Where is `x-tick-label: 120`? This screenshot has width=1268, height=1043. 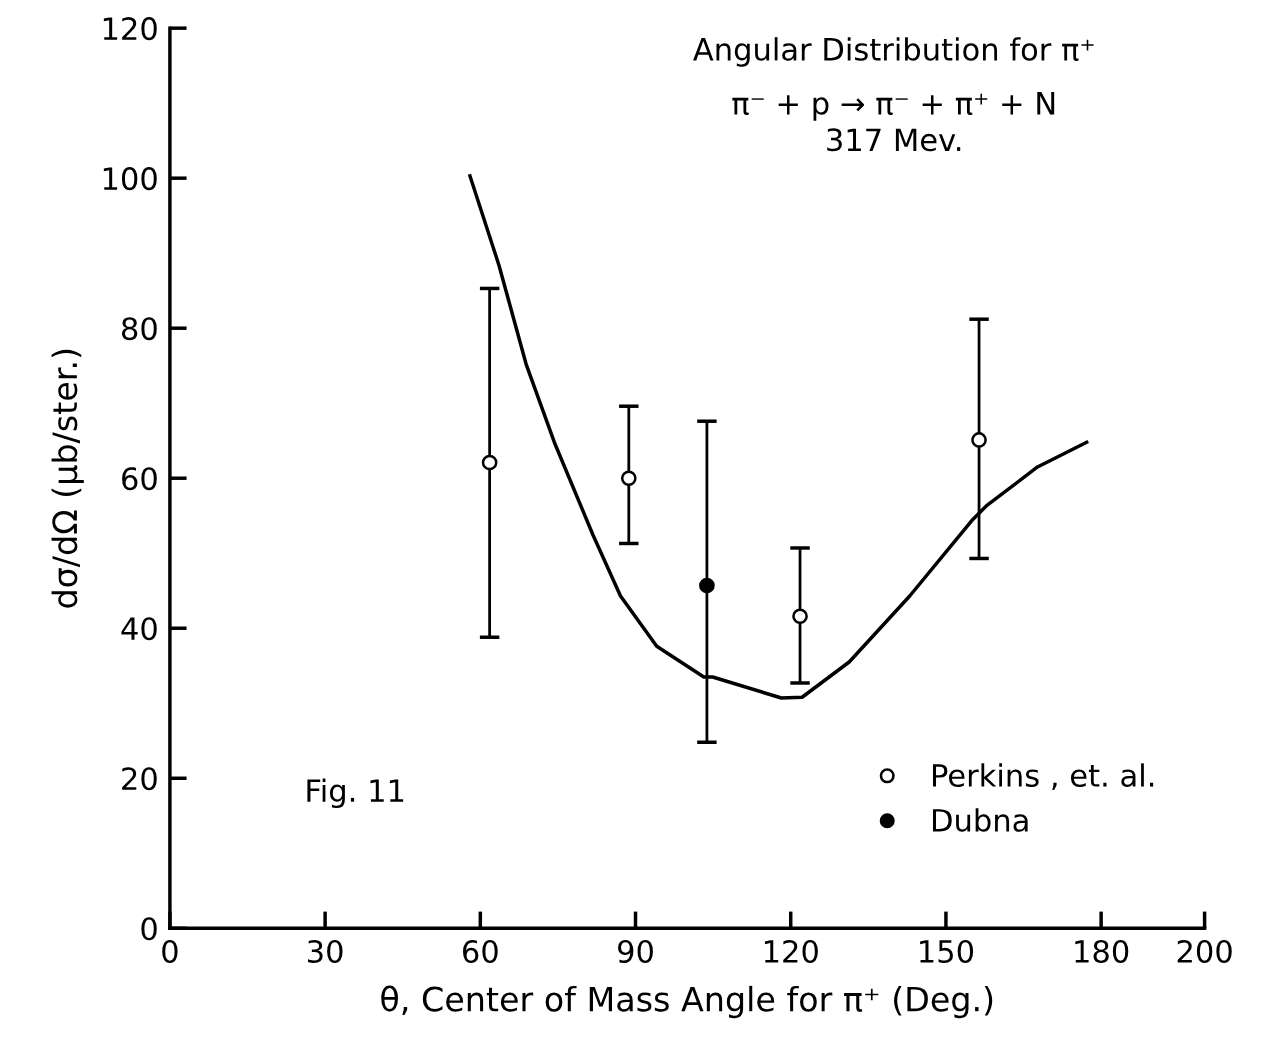 x-tick-label: 120 is located at coordinates (791, 951).